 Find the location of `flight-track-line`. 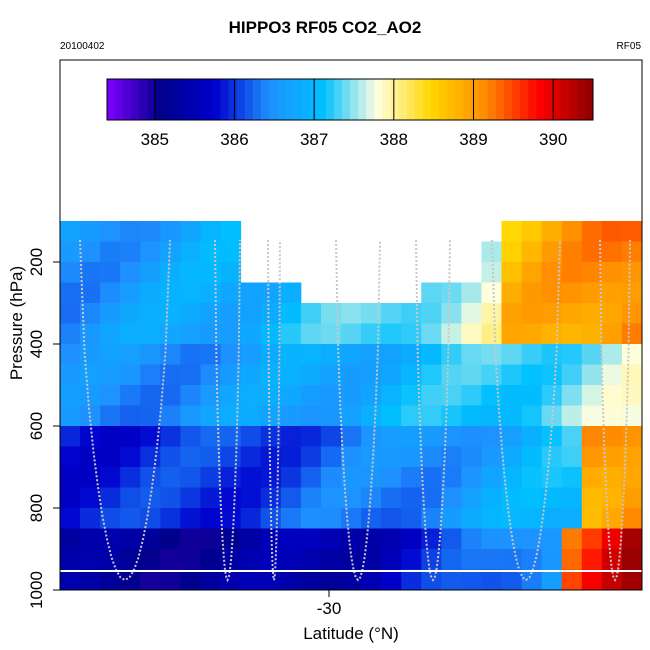

flight-track-line is located at coordinates (227, 411).